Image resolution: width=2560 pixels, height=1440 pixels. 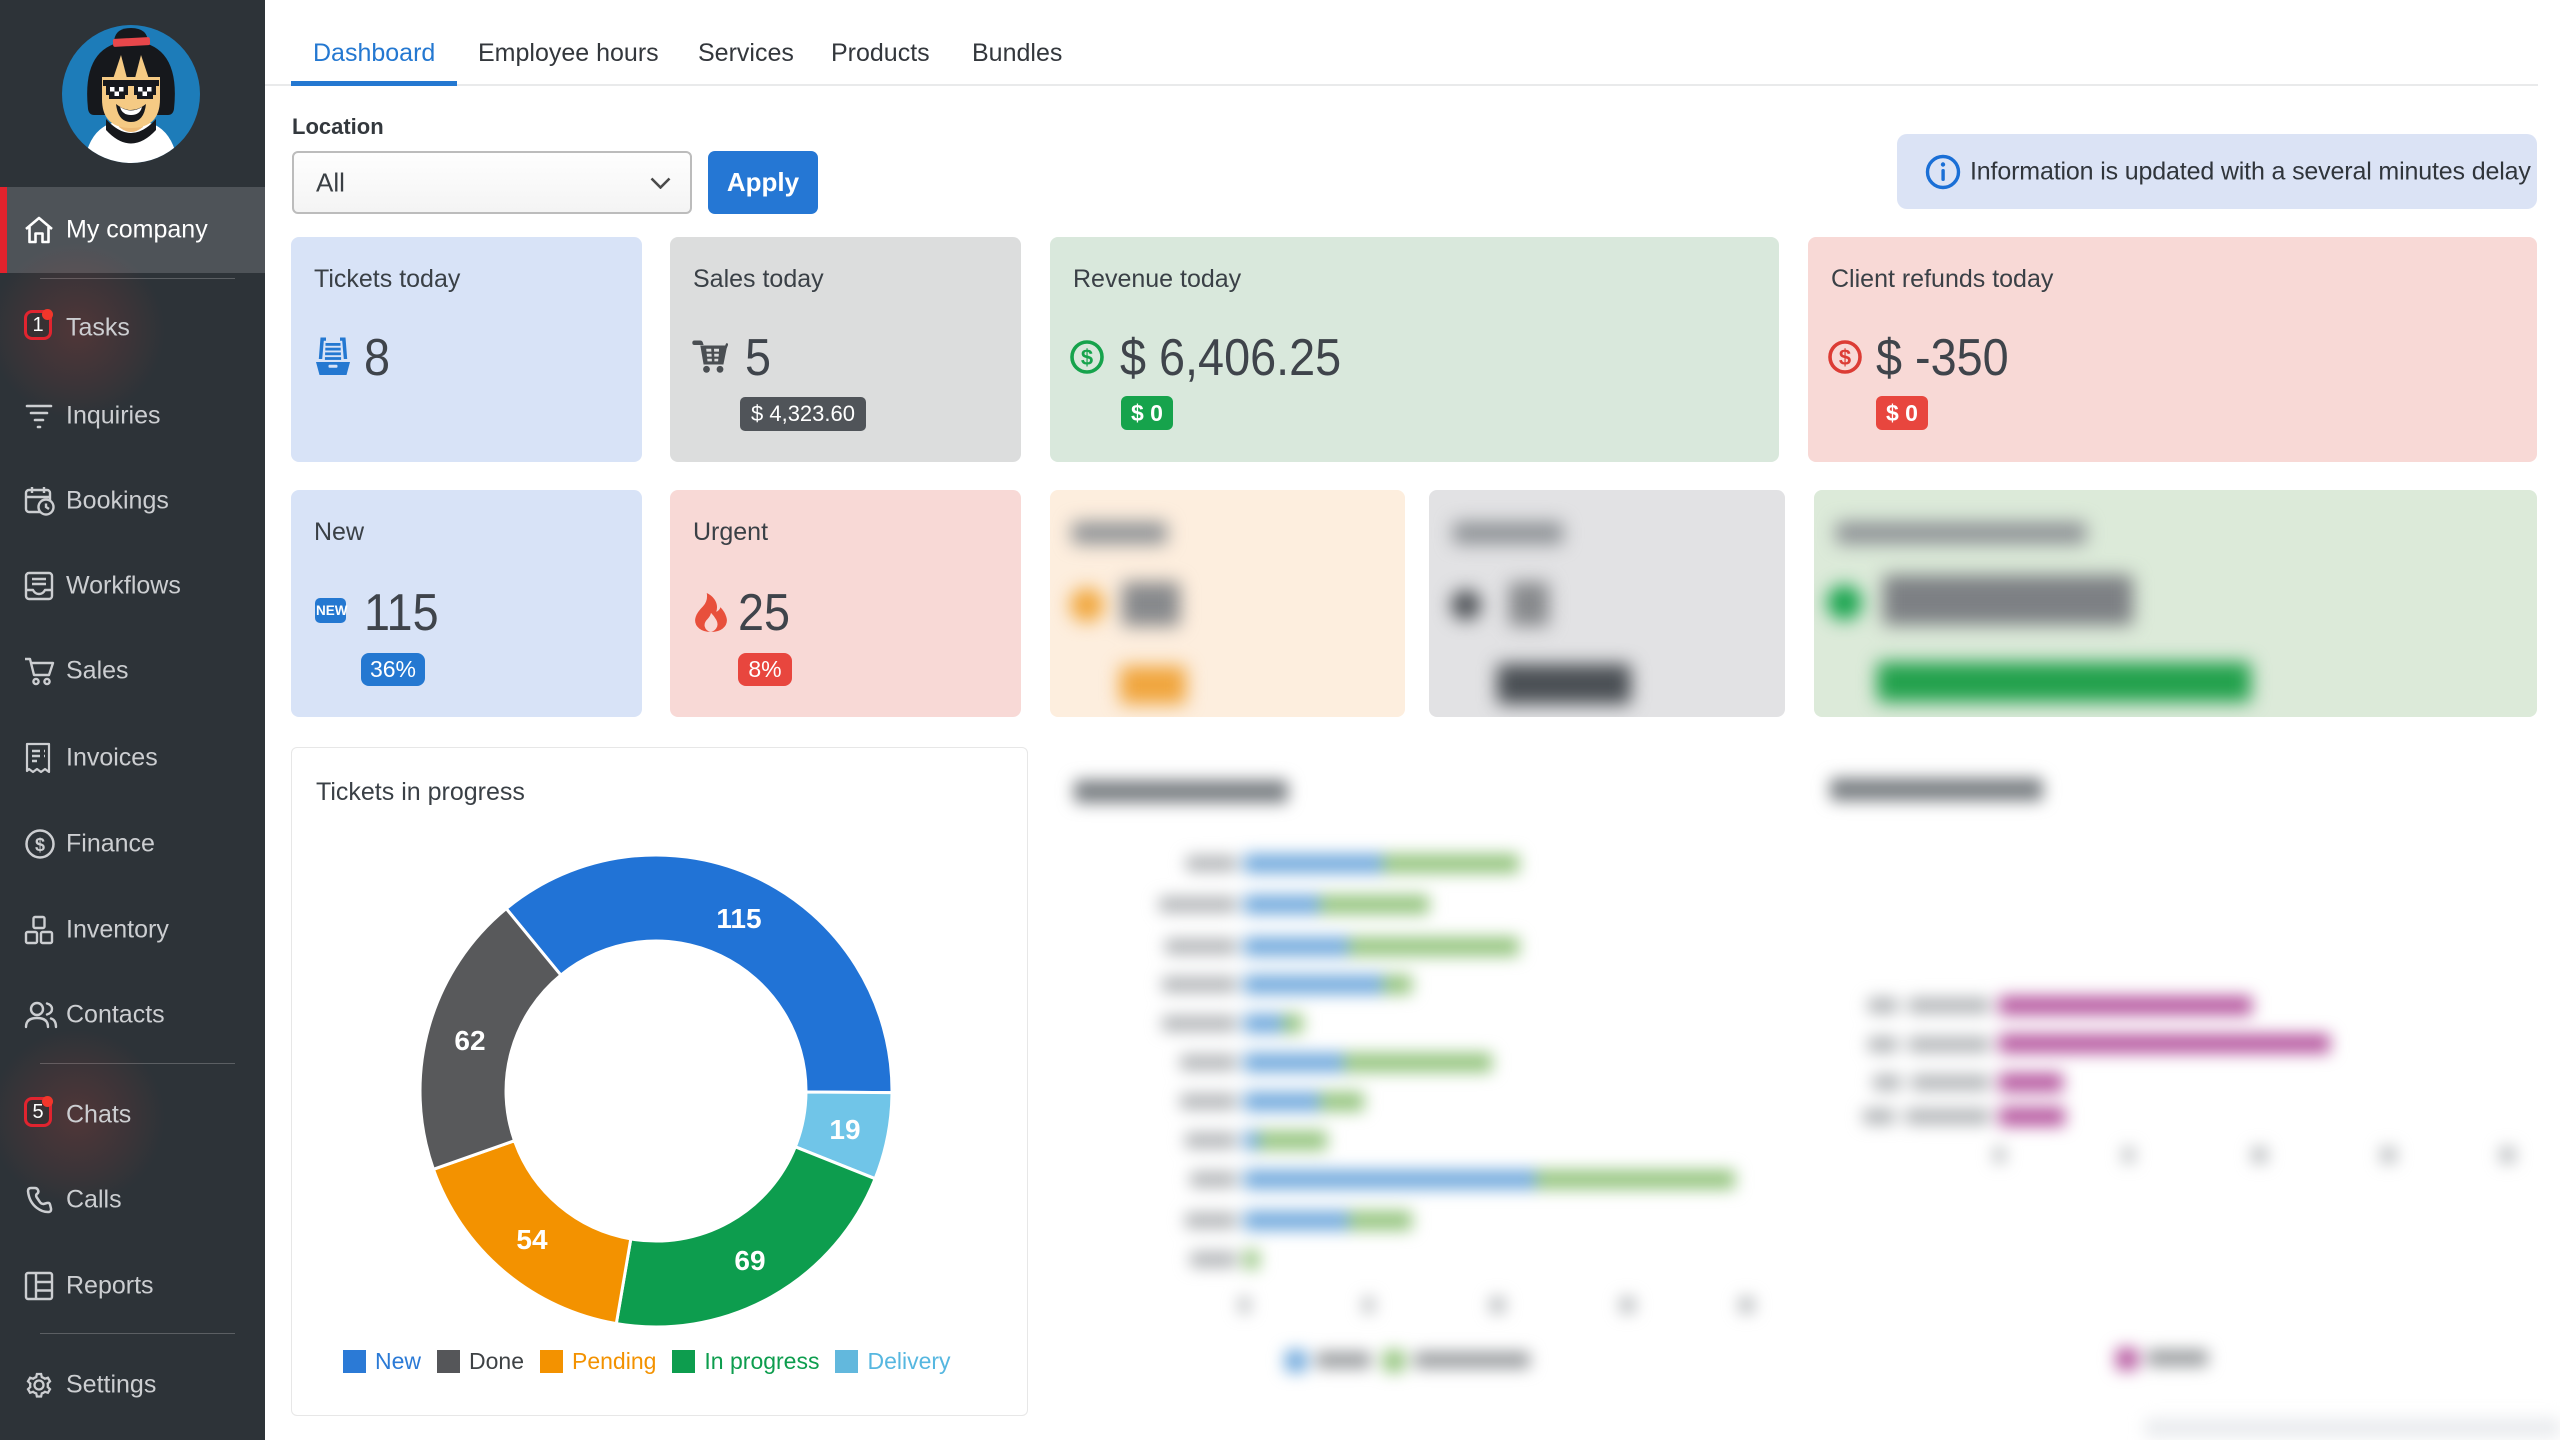 I want to click on svg-text: 54, so click(x=532, y=1239).